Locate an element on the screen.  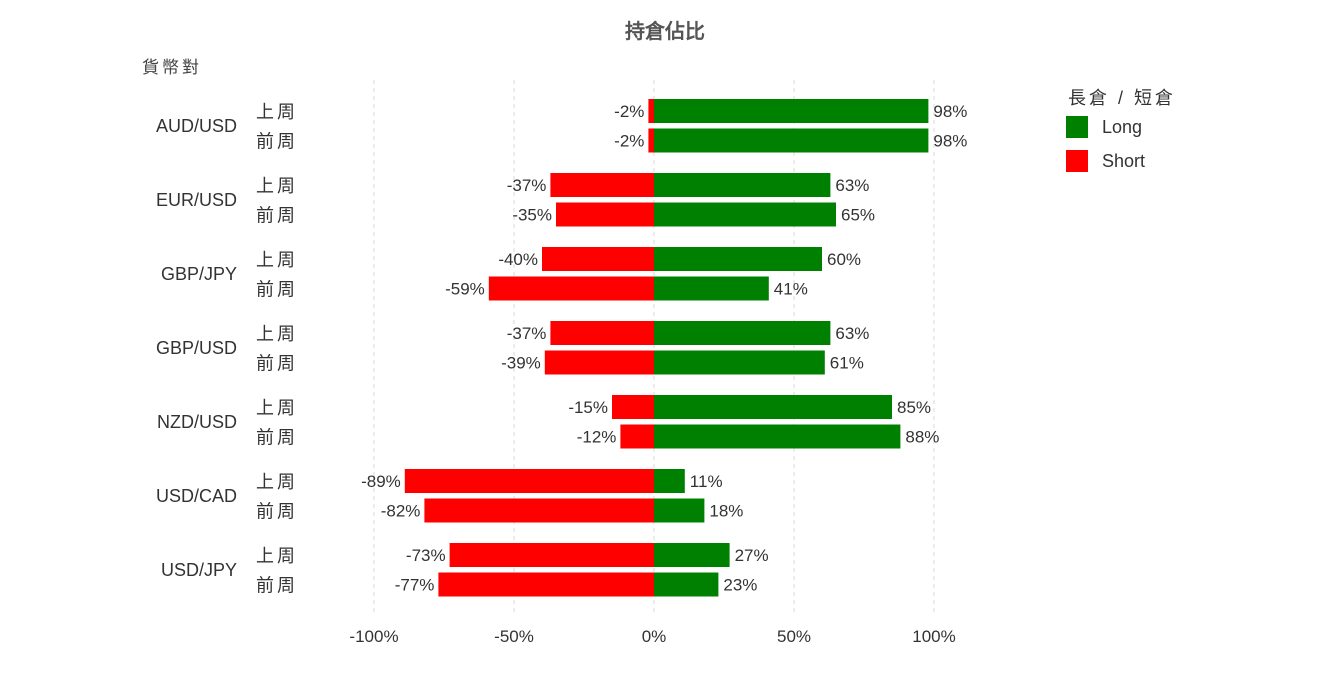
short-value-label: -35% is located at coordinates (532, 215).